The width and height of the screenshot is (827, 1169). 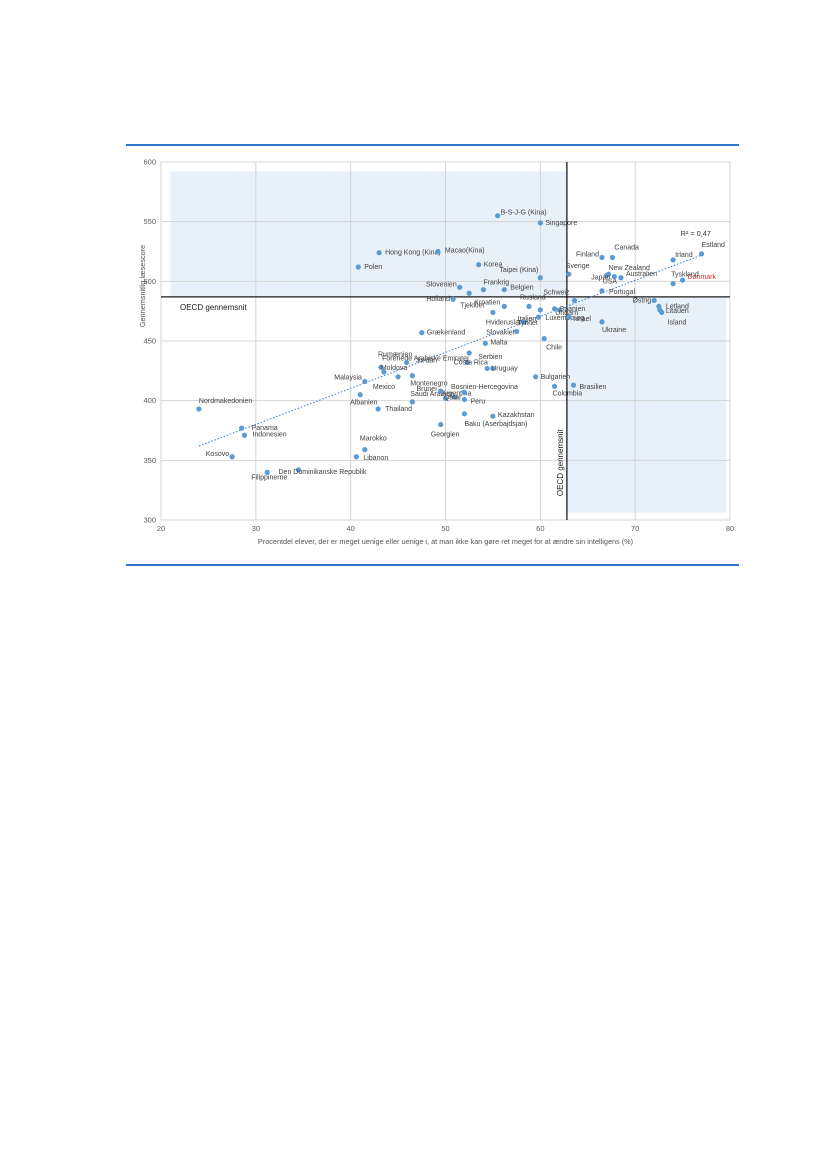 I want to click on point-label: Filippinerne, so click(x=269, y=477).